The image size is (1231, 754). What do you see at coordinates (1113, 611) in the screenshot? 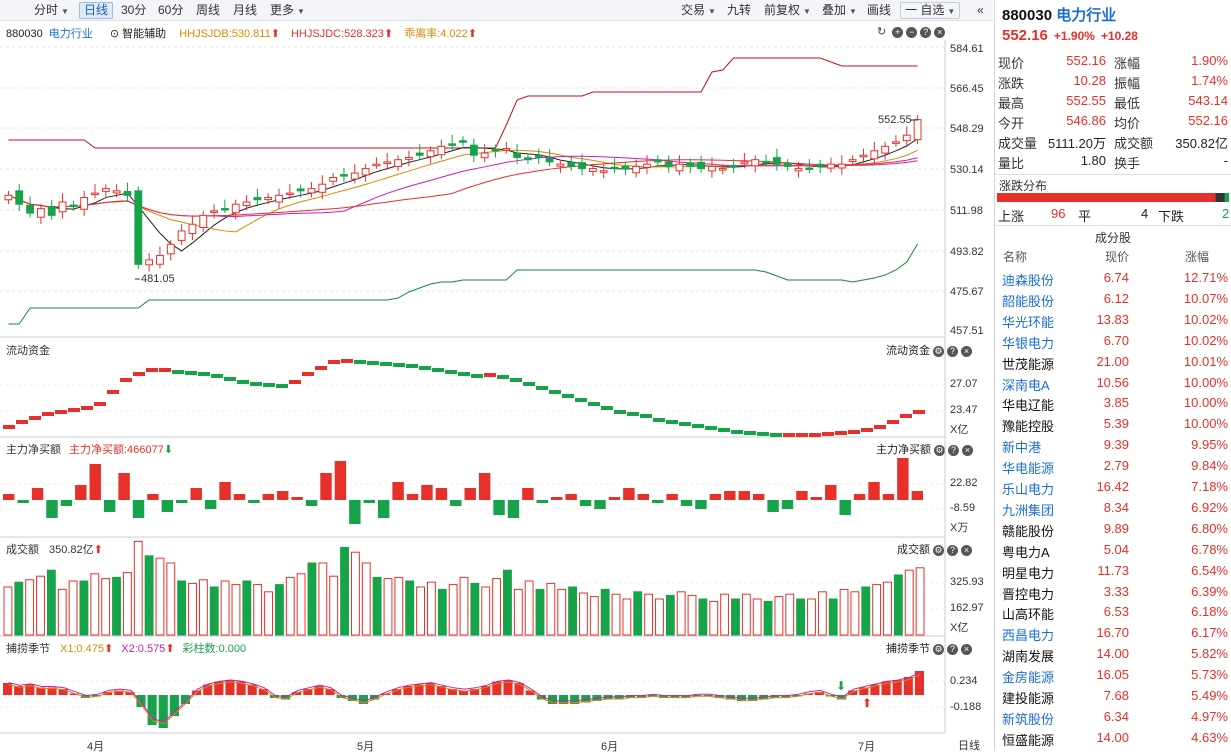
I see `stock-row: 山高环能 6.53 6.18%` at bounding box center [1113, 611].